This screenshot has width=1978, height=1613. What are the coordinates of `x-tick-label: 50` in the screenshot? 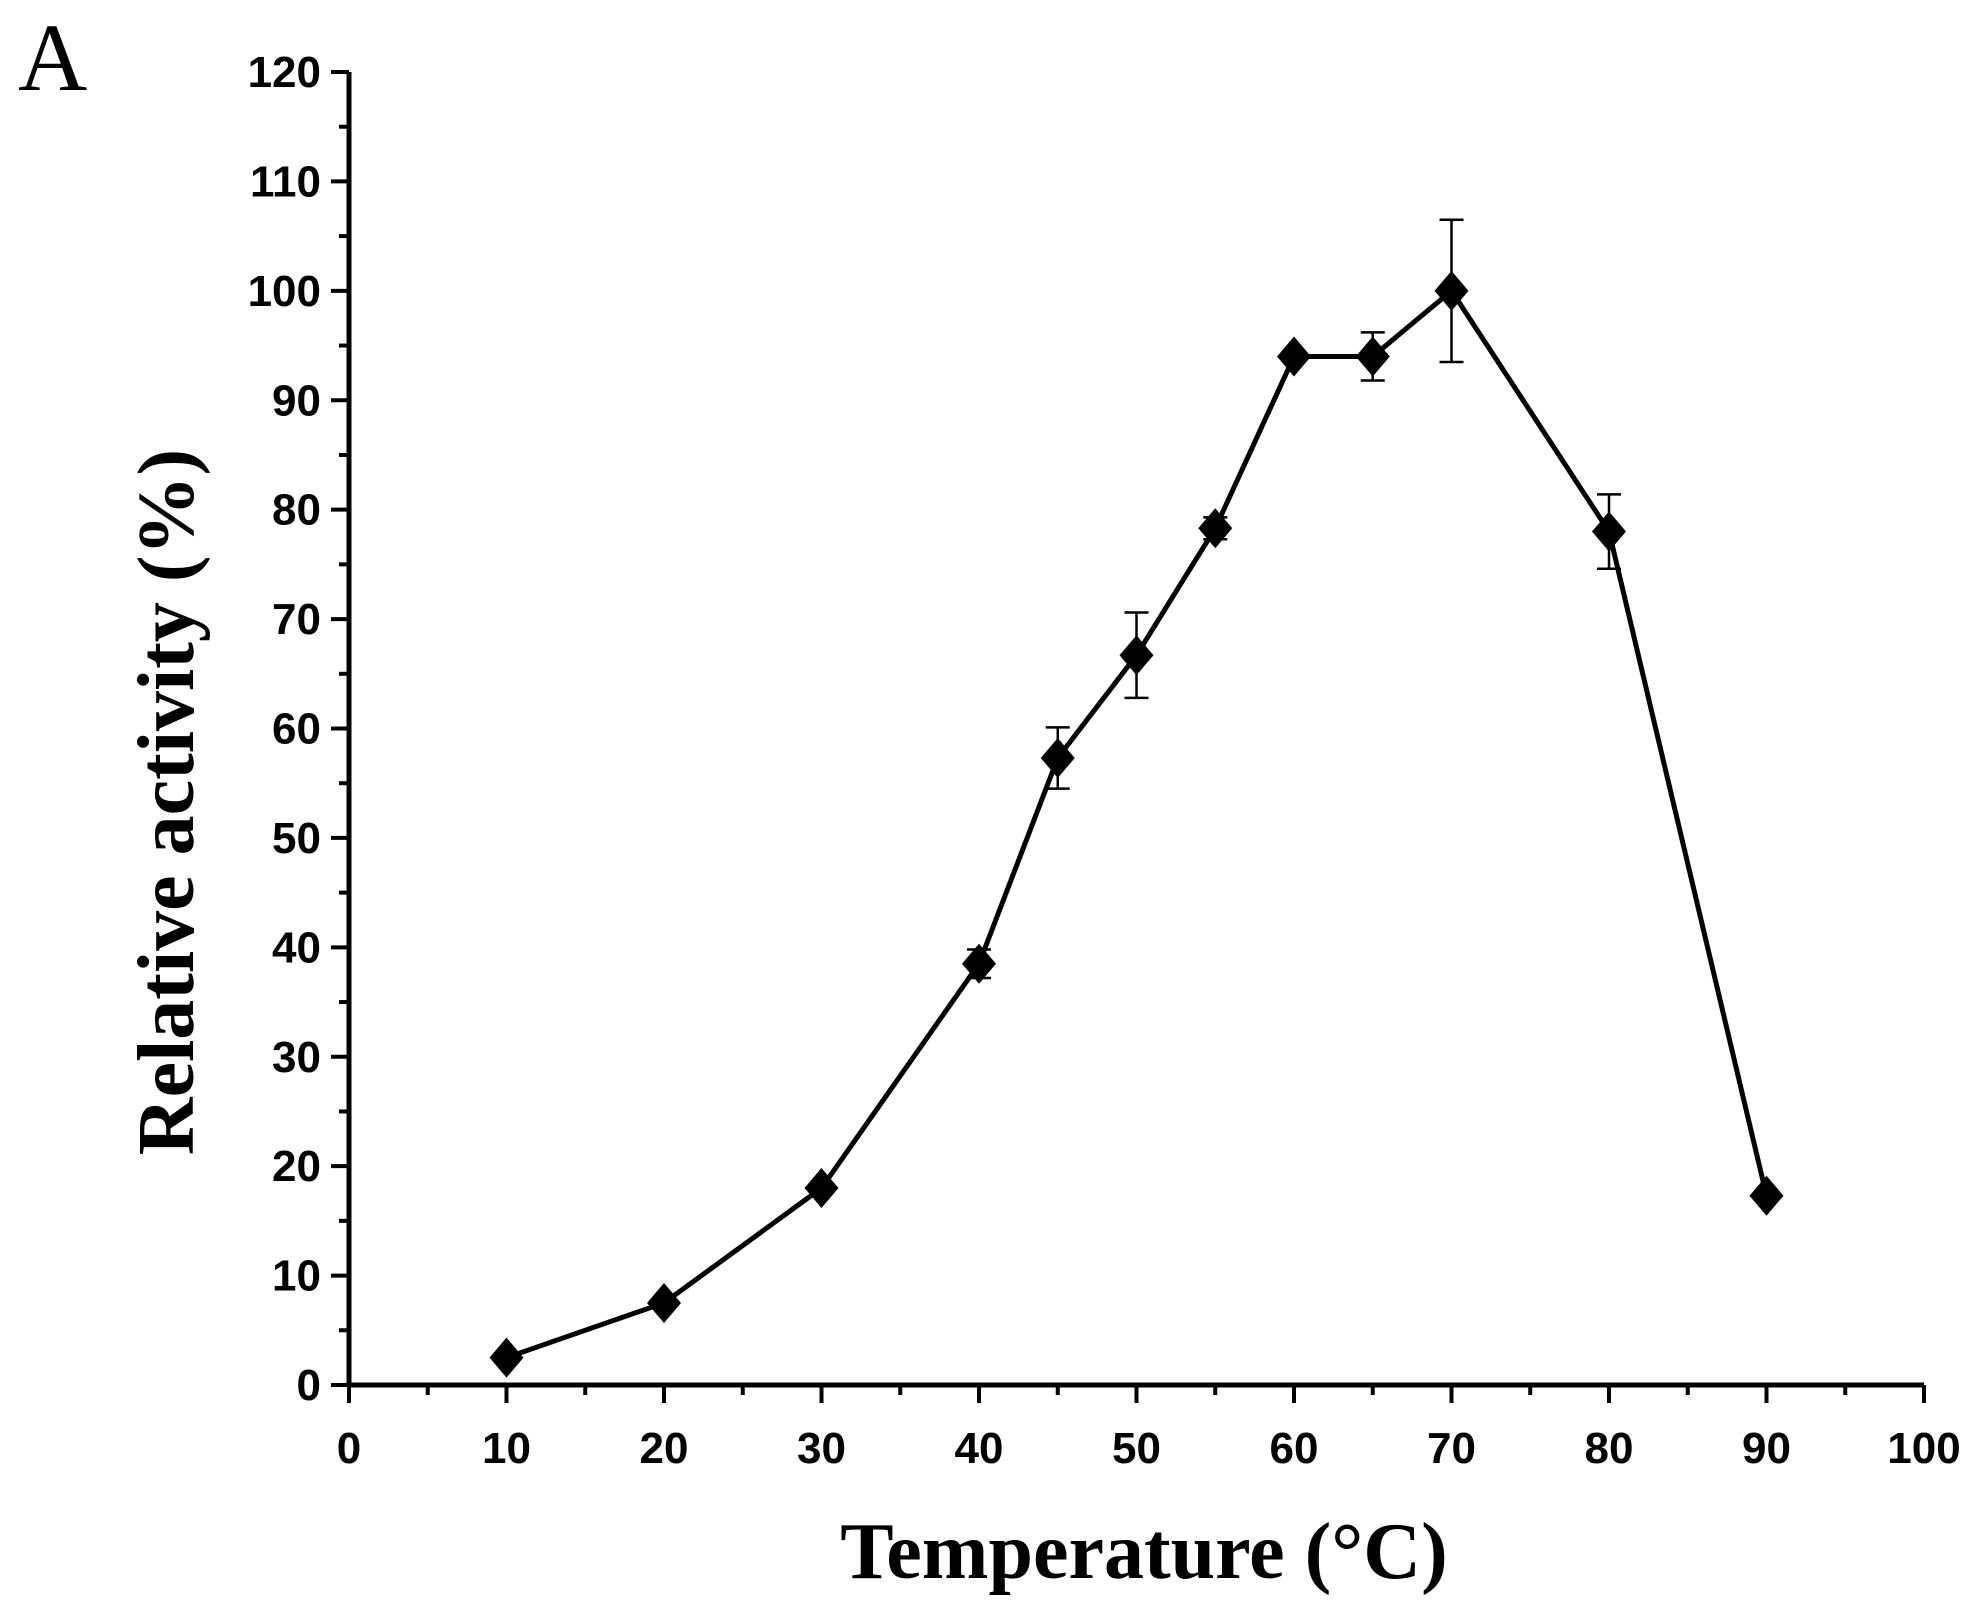 It's located at (1136, 1448).